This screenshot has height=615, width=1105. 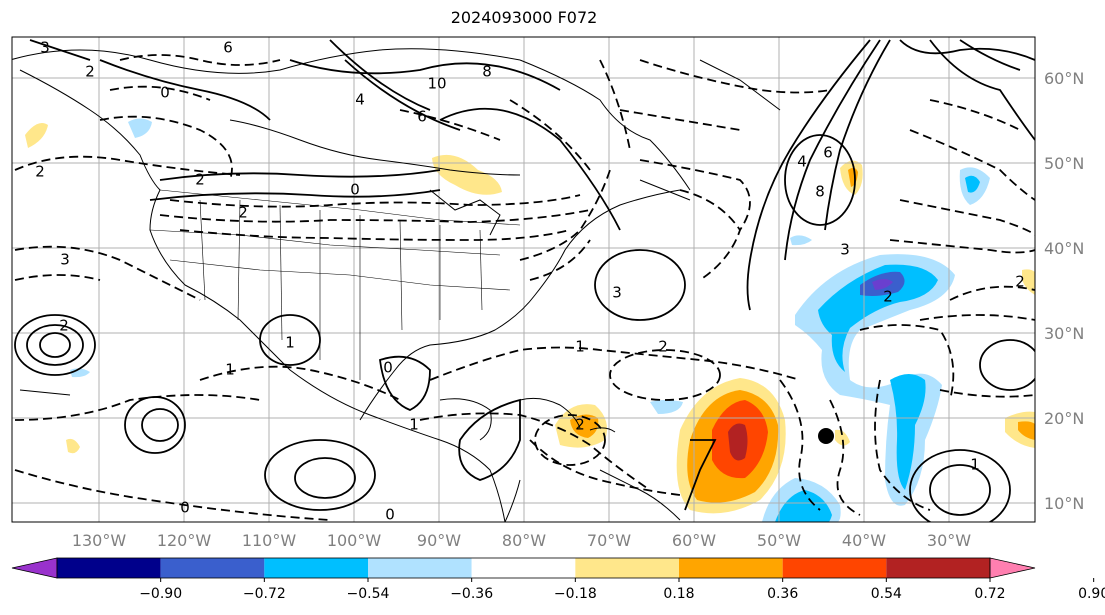 I want to click on lon-label: 40°W, so click(x=864, y=540).